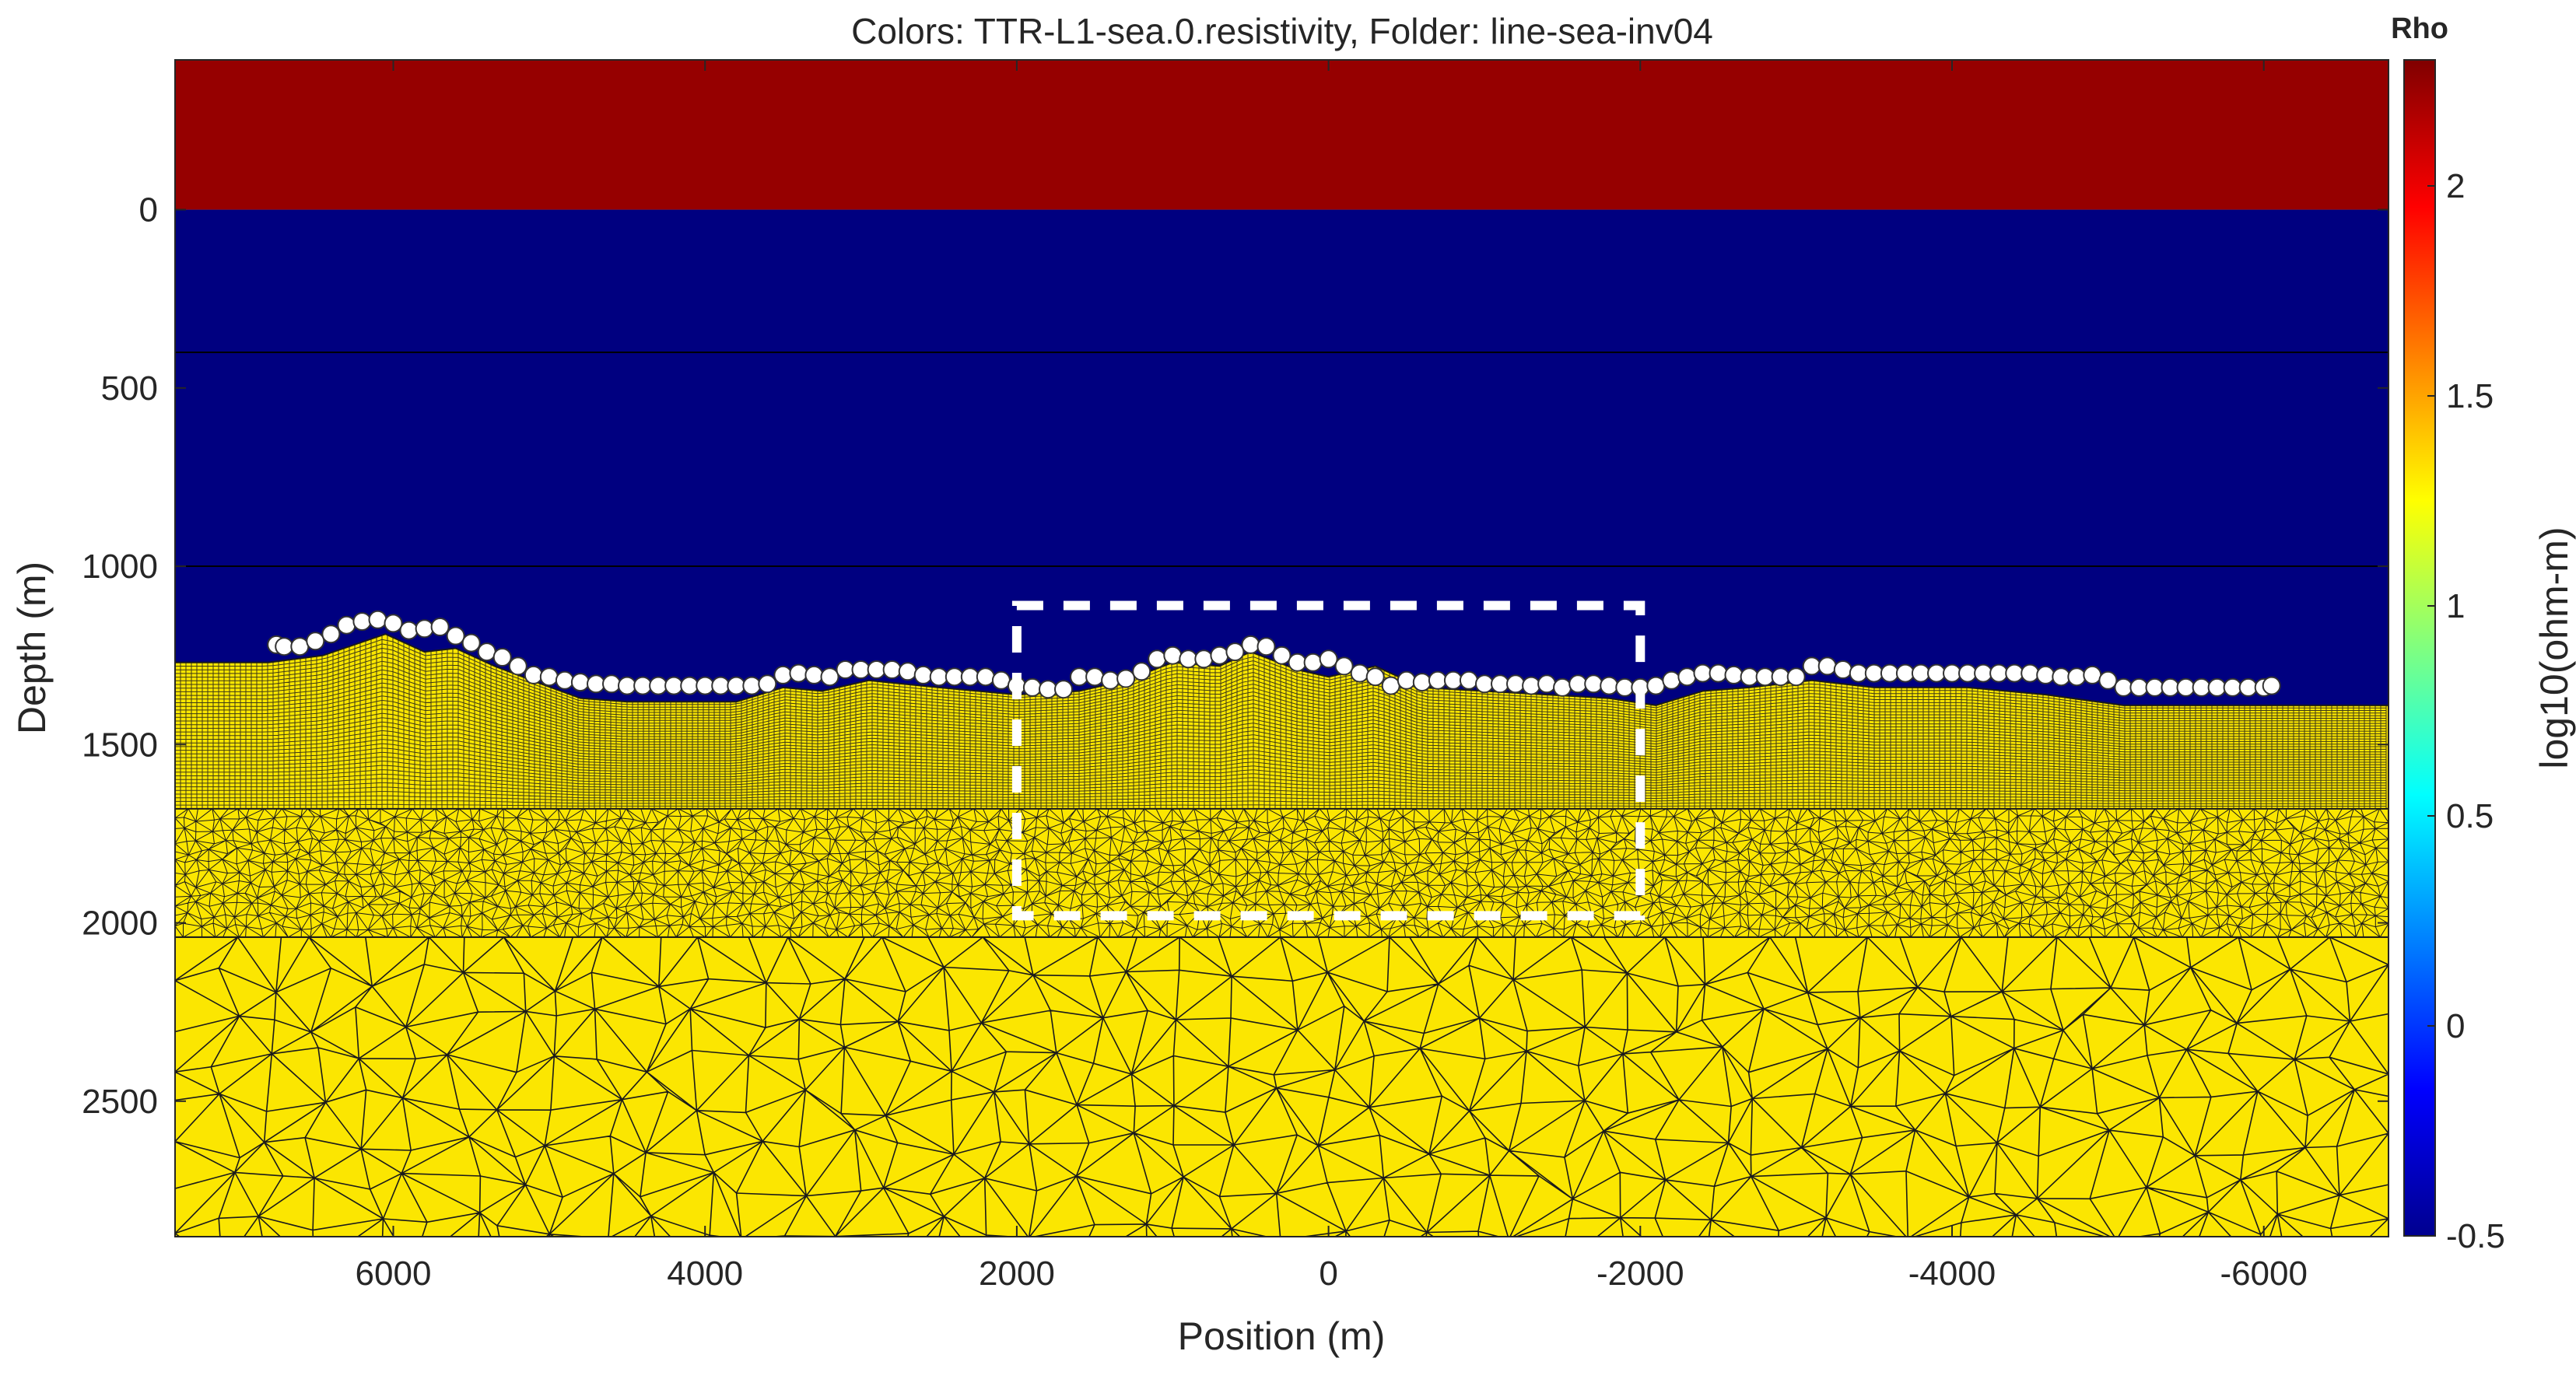 This screenshot has height=1379, width=2576. What do you see at coordinates (1282, 1336) in the screenshot?
I see `x-axis-label: Position (m)` at bounding box center [1282, 1336].